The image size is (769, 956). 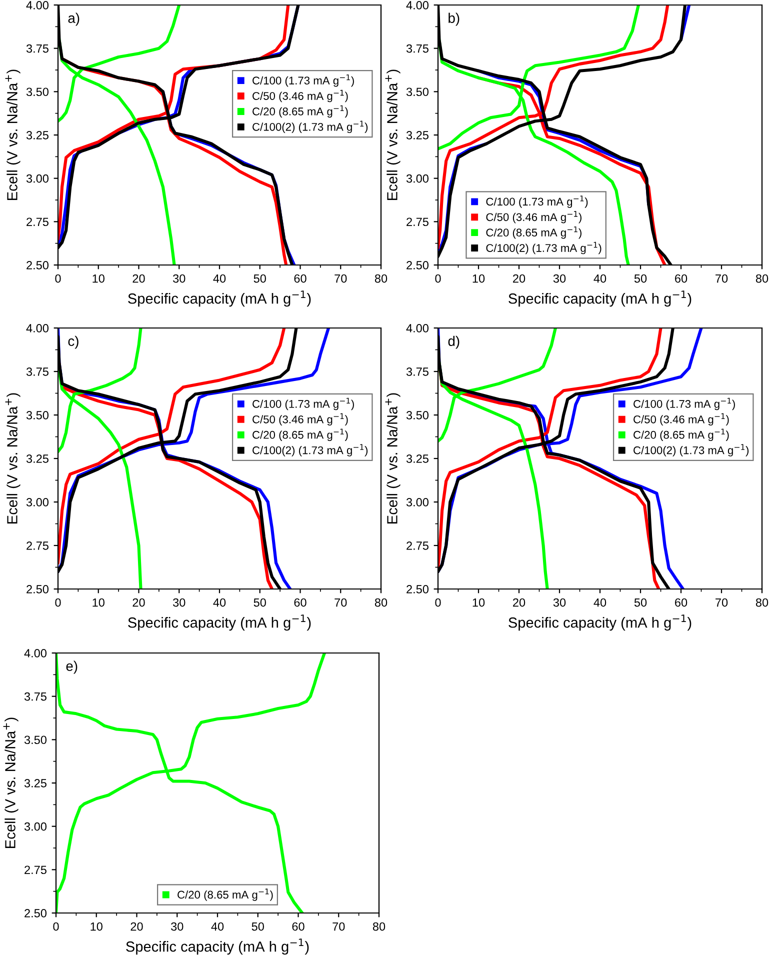 What do you see at coordinates (454, 19) in the screenshot?
I see `annotation: b)` at bounding box center [454, 19].